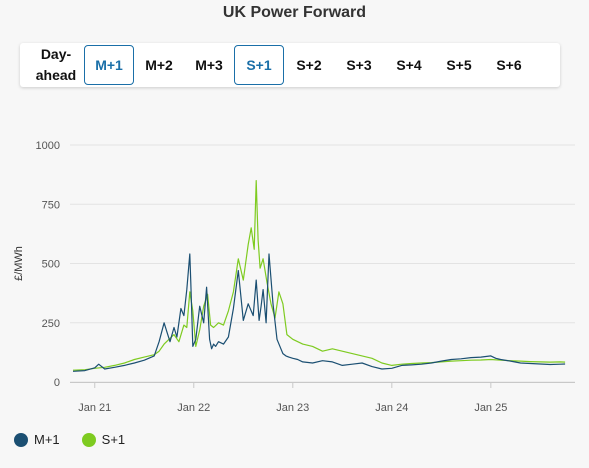 The height and width of the screenshot is (468, 589). What do you see at coordinates (56, 54) in the screenshot?
I see `tab-day-ahead-line1: Day-` at bounding box center [56, 54].